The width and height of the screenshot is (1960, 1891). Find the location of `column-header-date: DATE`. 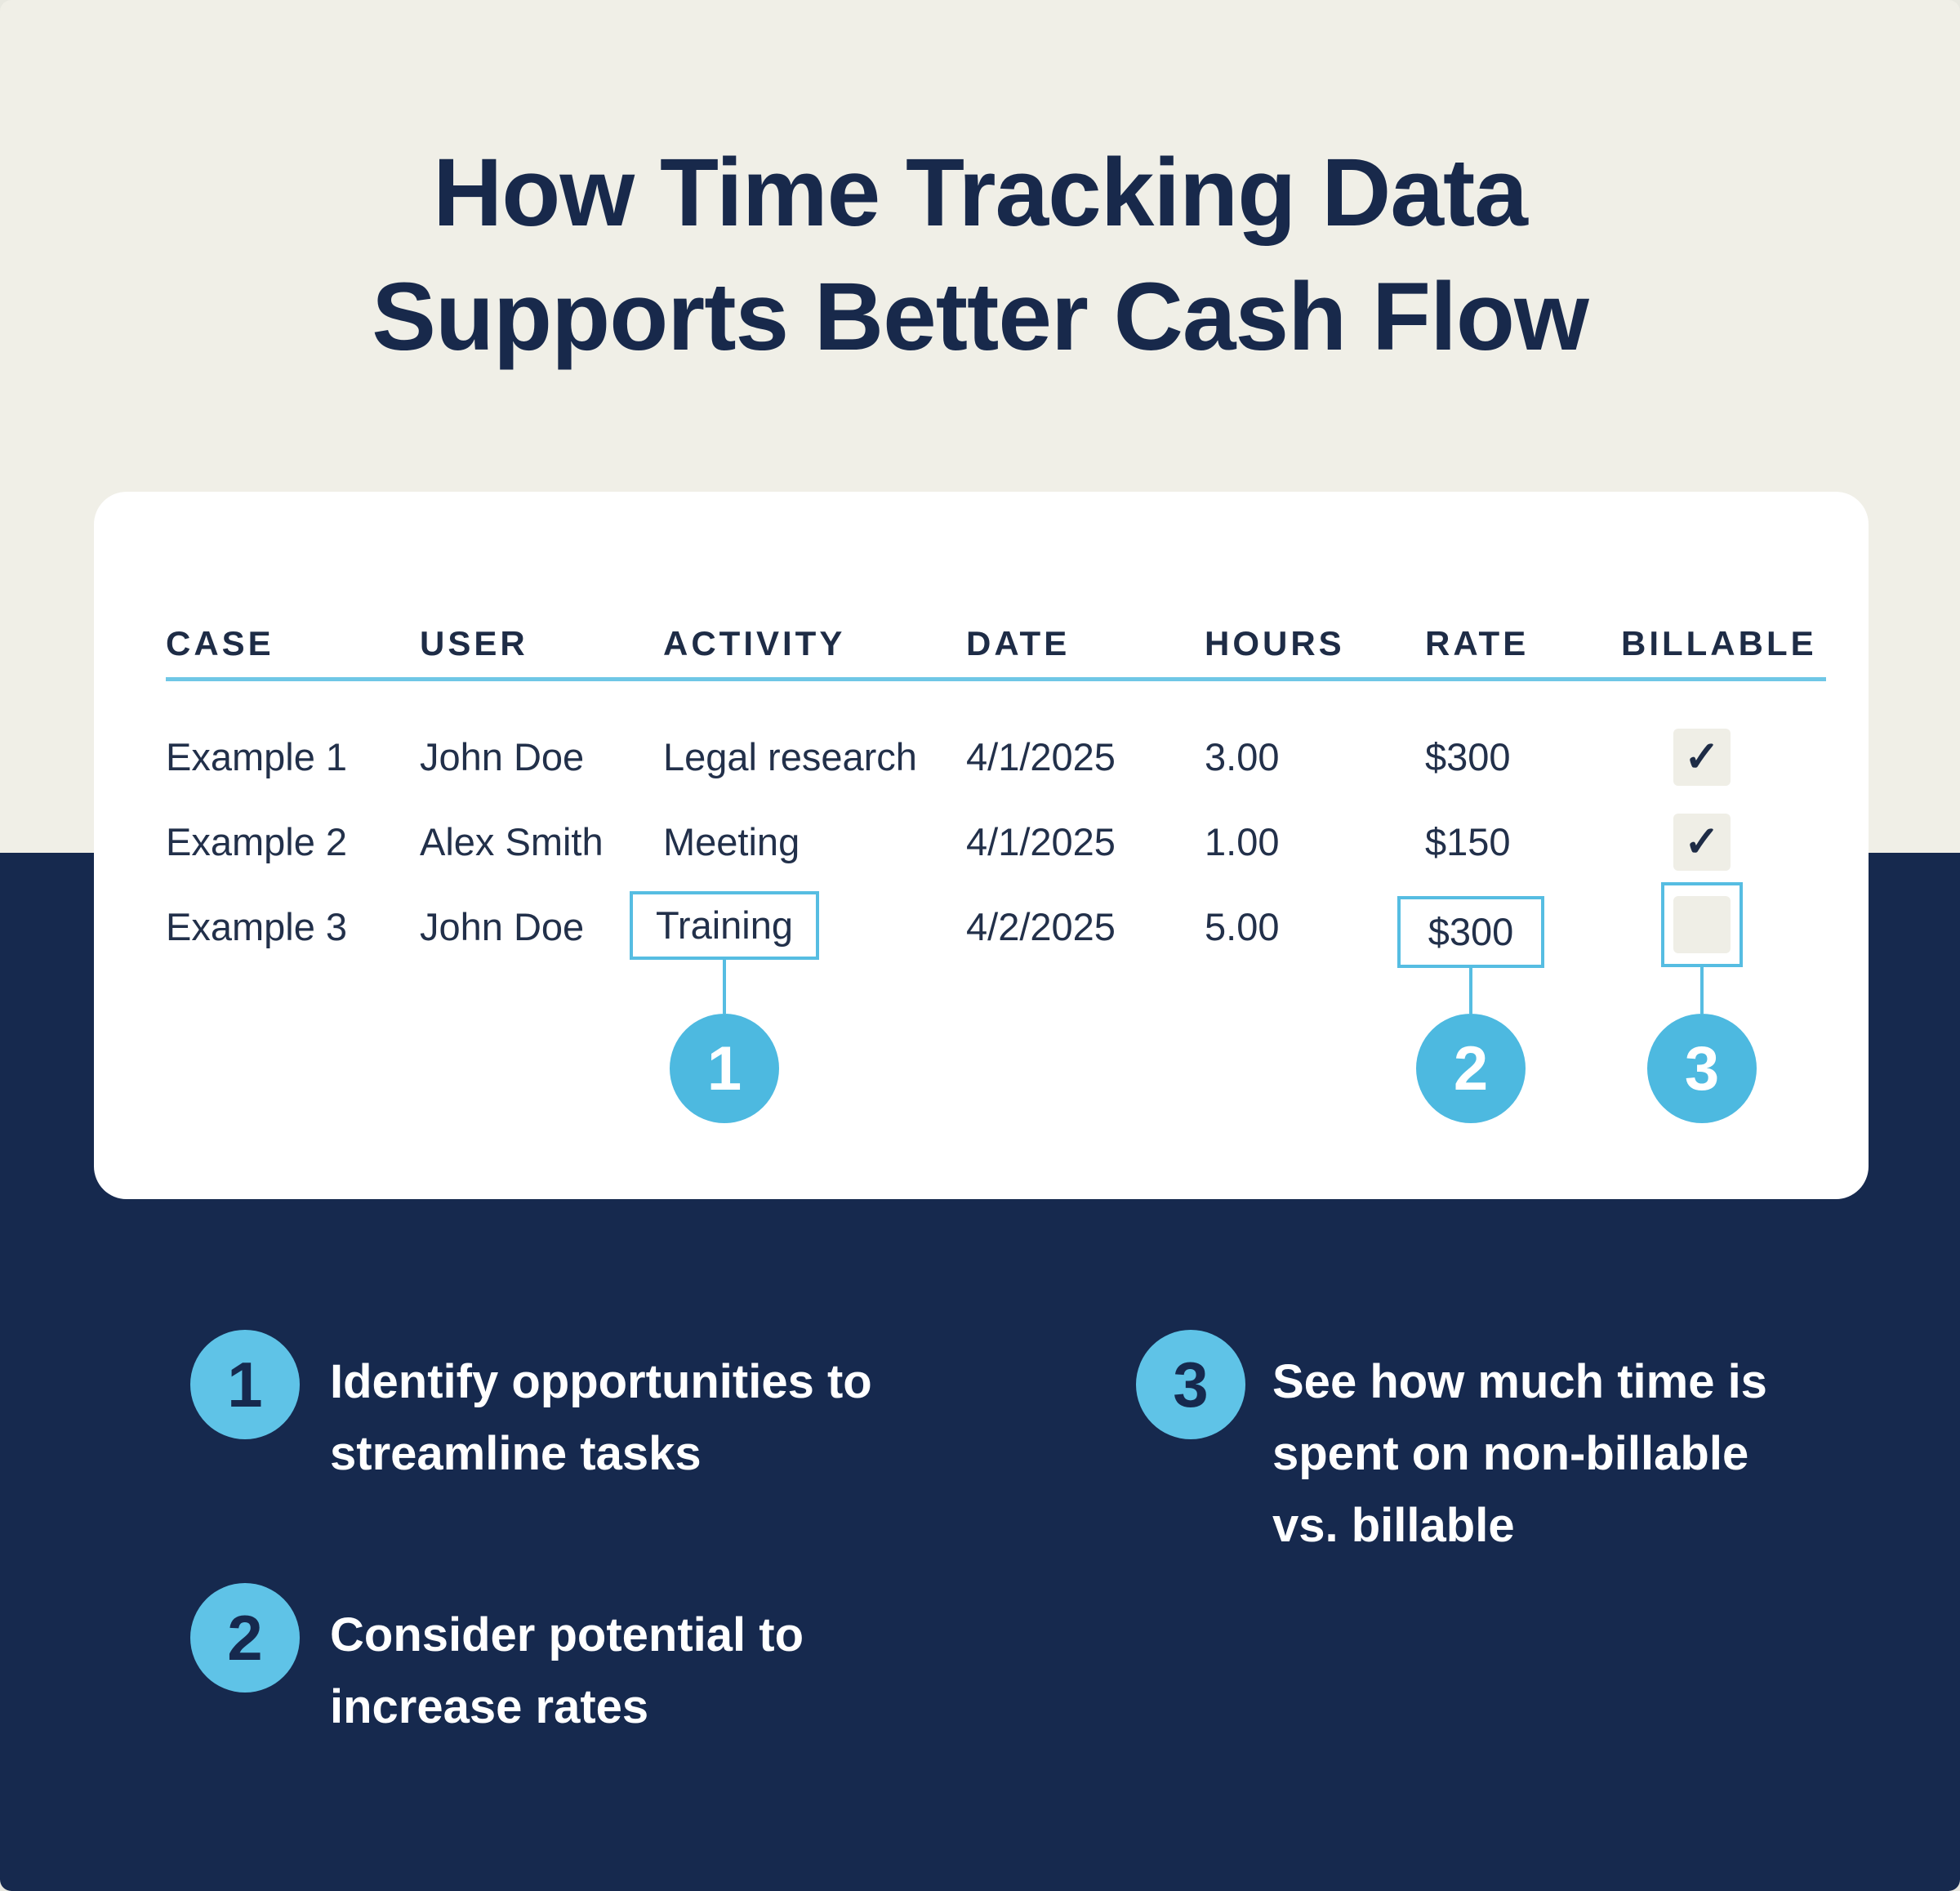

column-header-date: DATE is located at coordinates (1018, 643).